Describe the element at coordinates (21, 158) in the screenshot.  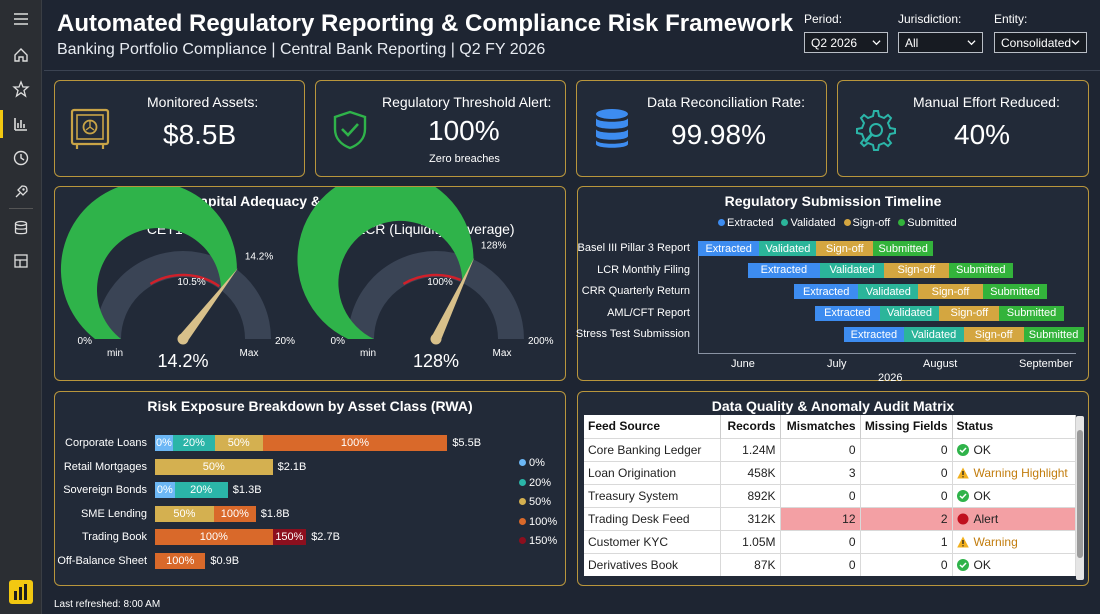
I see `clock-icon` at that location.